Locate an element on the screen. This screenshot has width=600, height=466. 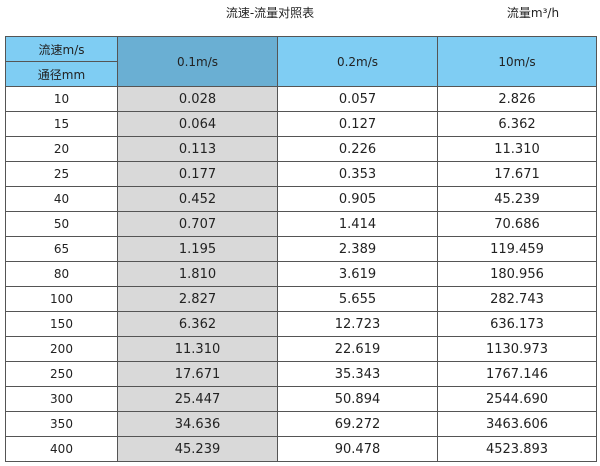
table-row: 150 6.362 12.723 636.173 is located at coordinates (301, 324).